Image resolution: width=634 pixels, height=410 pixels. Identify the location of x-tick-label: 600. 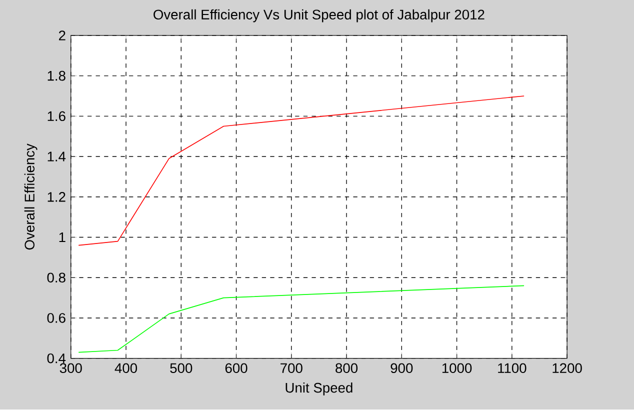
(236, 368).